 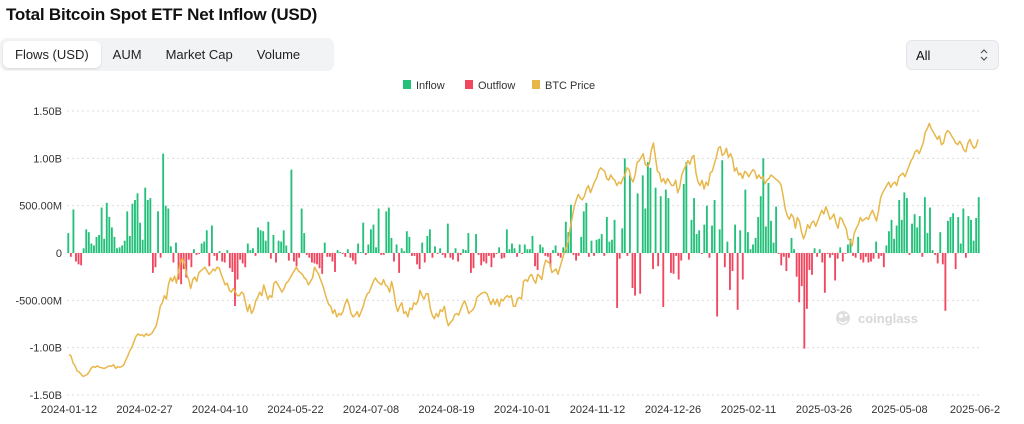 I want to click on x-tick-label: 2024-11-12, so click(x=597, y=410).